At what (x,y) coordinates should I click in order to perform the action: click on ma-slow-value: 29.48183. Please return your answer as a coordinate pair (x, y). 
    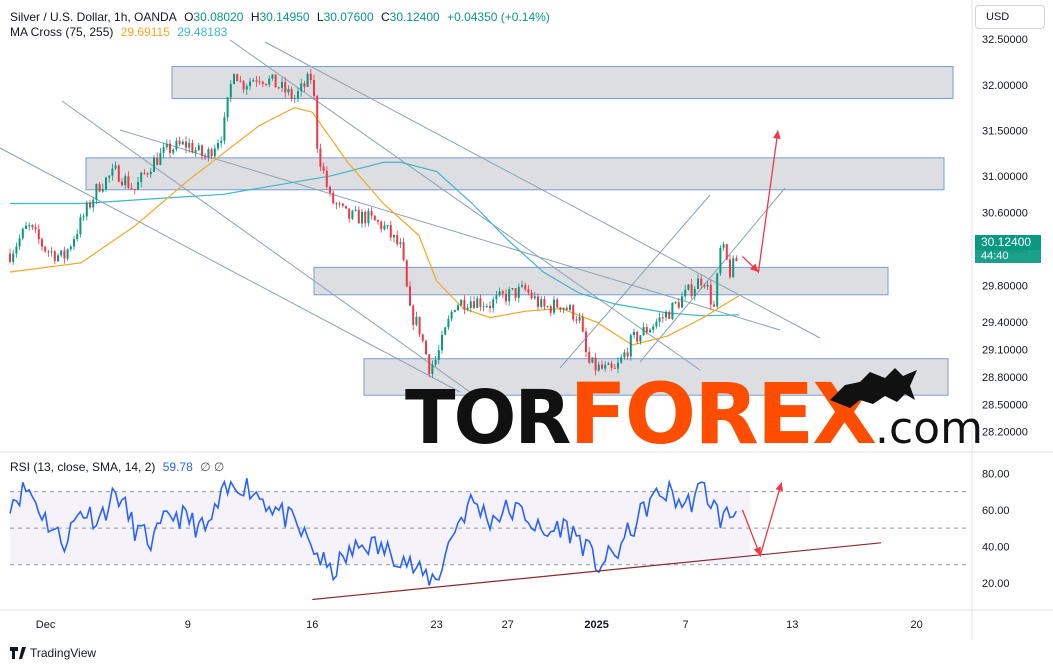
    Looking at the image, I should click on (202, 32).